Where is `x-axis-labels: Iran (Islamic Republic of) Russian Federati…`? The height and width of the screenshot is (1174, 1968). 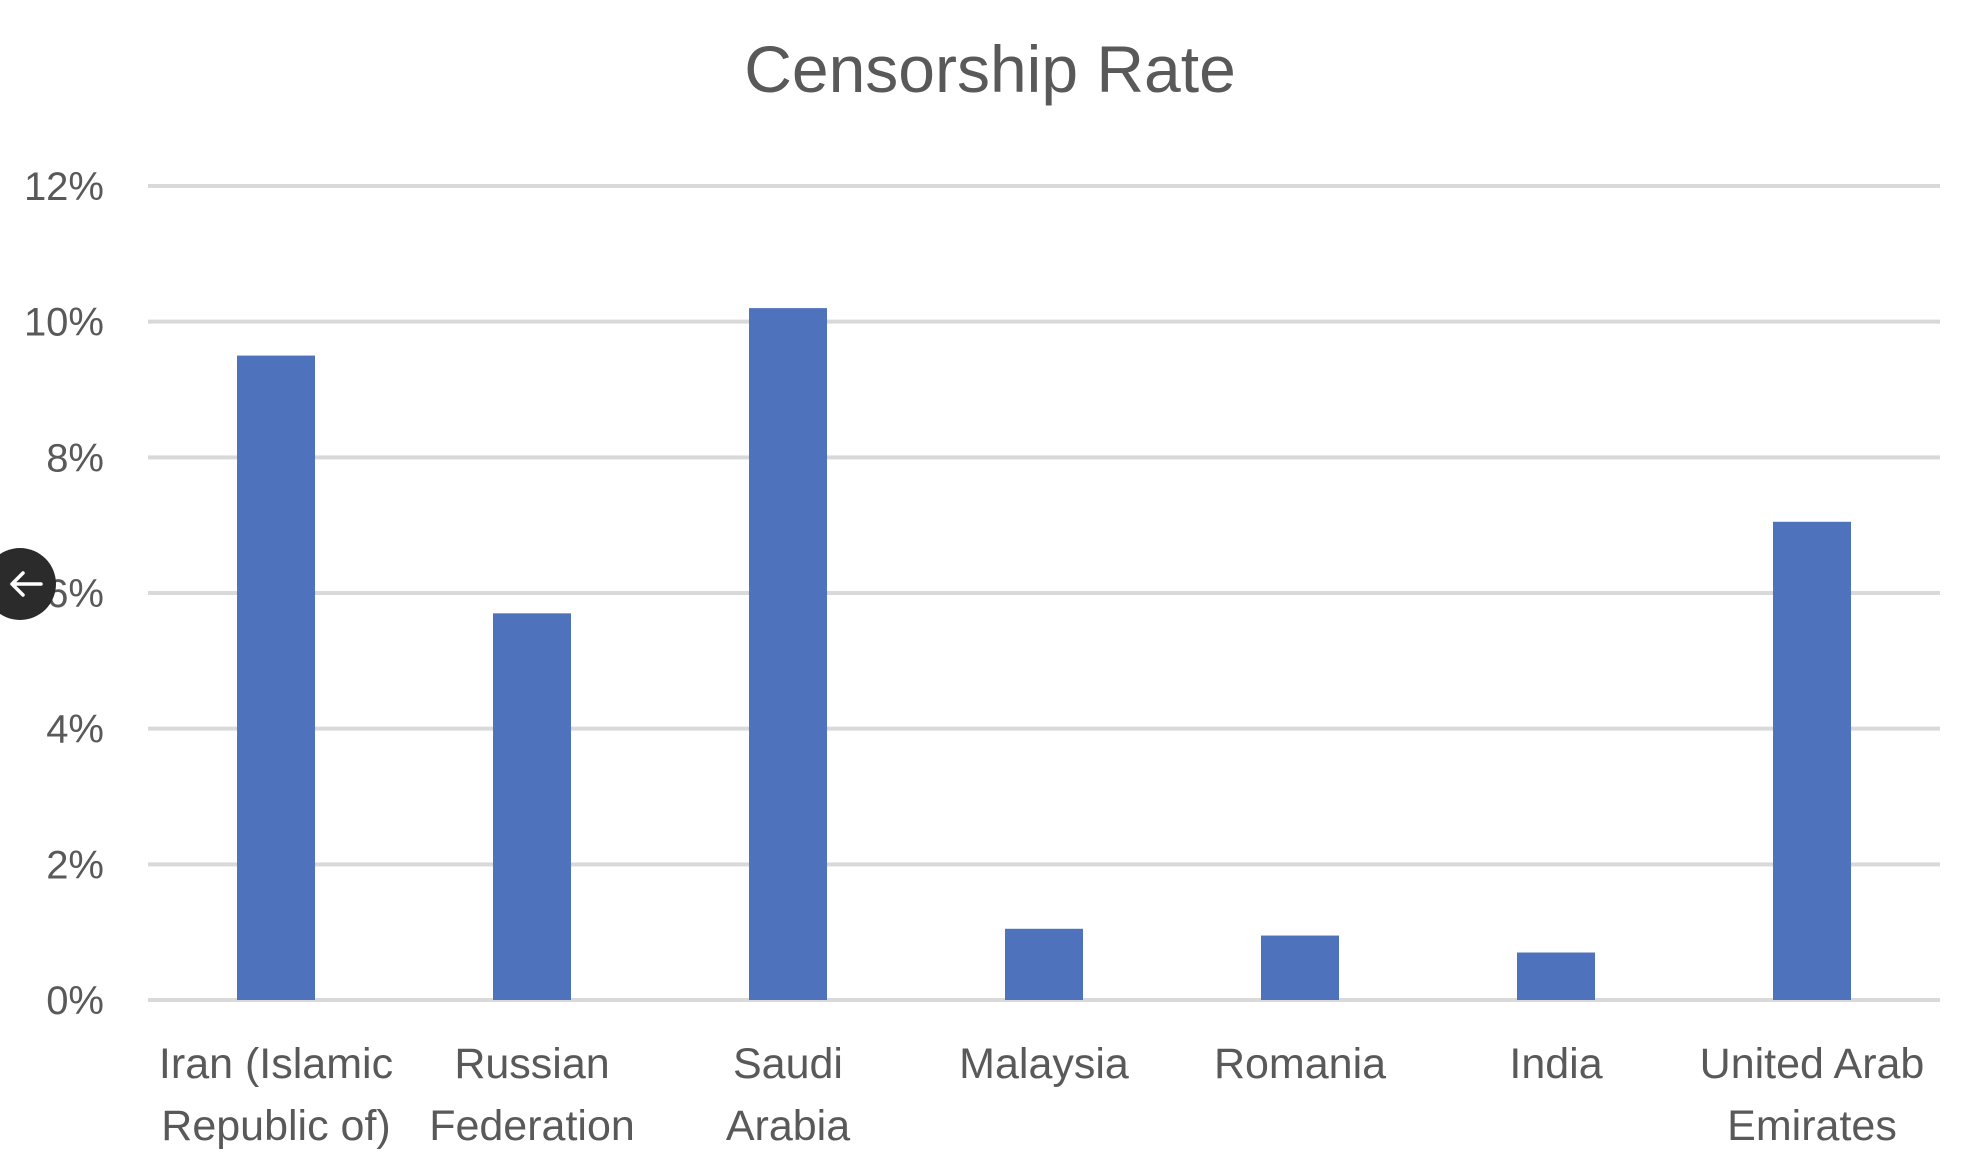
x-axis-labels: Iran (Islamic Republic of) Russian Federati… is located at coordinates (1041, 1095).